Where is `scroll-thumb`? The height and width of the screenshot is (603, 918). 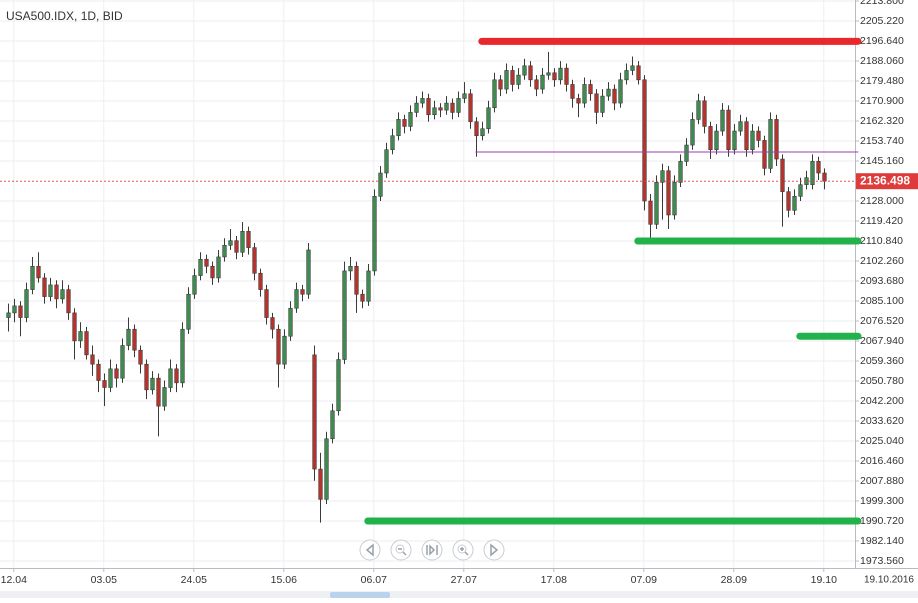
scroll-thumb is located at coordinates (360, 595).